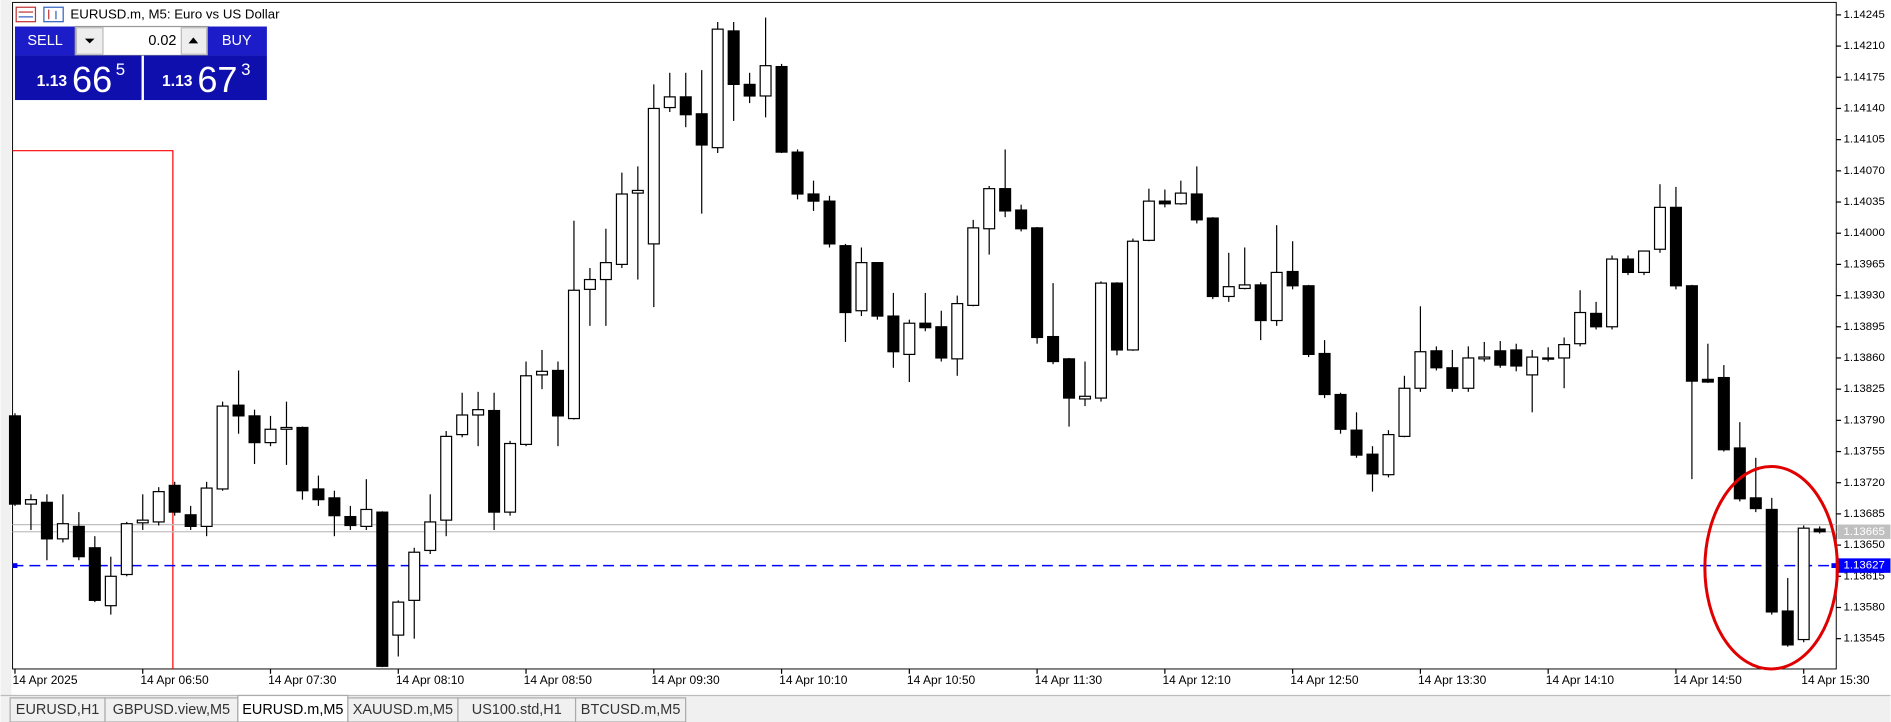  I want to click on y-tick-label: 1.14070, so click(1863, 171).